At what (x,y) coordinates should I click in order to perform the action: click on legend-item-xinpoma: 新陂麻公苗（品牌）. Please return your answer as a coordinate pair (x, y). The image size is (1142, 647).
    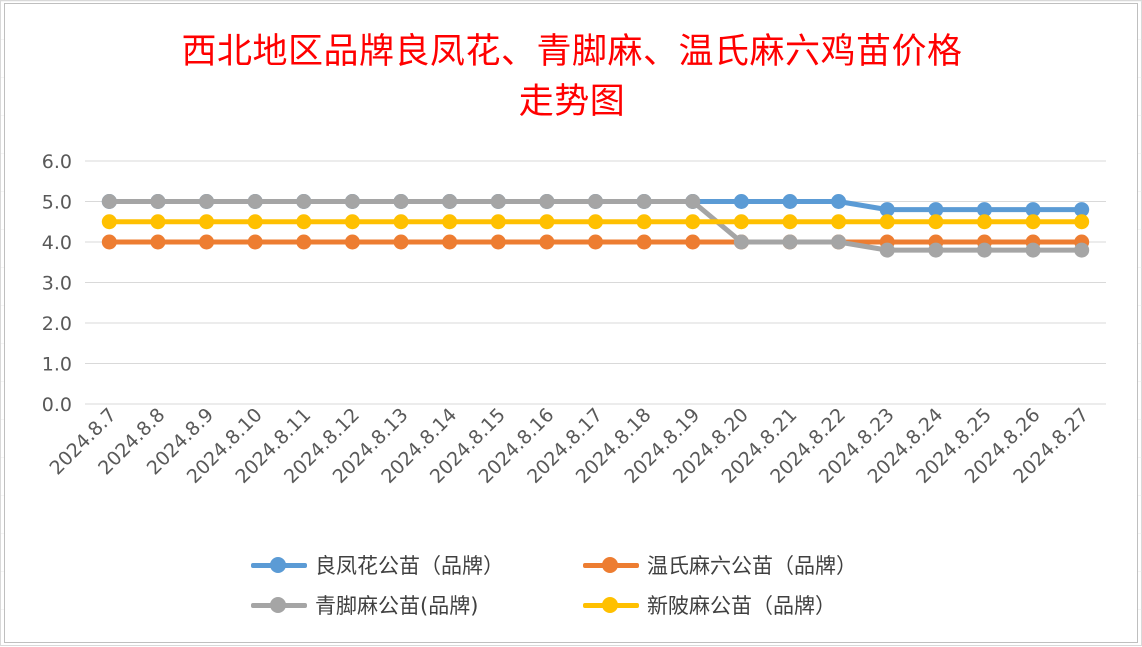
    Looking at the image, I should click on (708, 605).